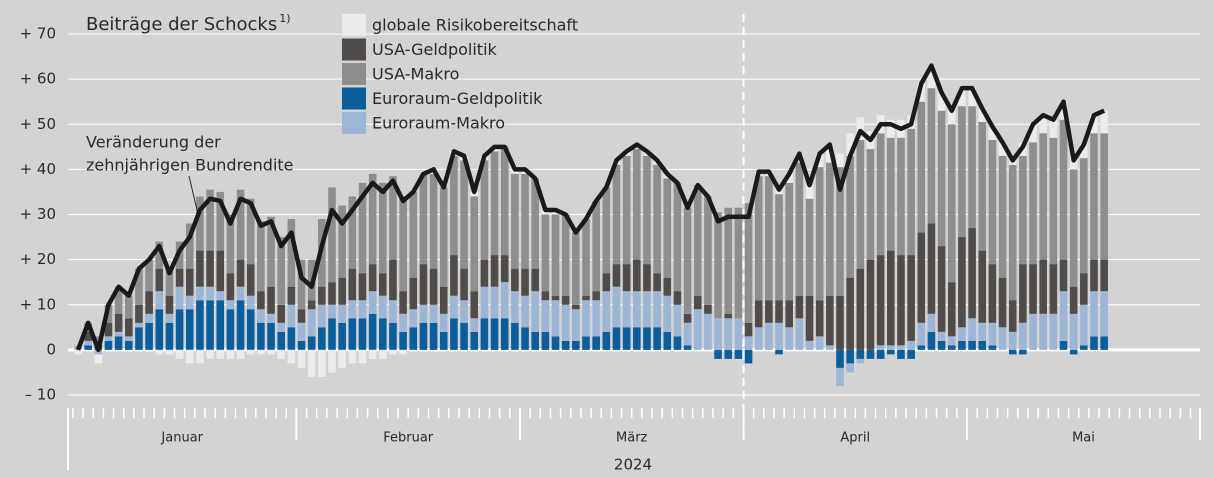 Image resolution: width=1213 pixels, height=477 pixels. I want to click on chart-title: Beiträge der Schocks, so click(181, 24).